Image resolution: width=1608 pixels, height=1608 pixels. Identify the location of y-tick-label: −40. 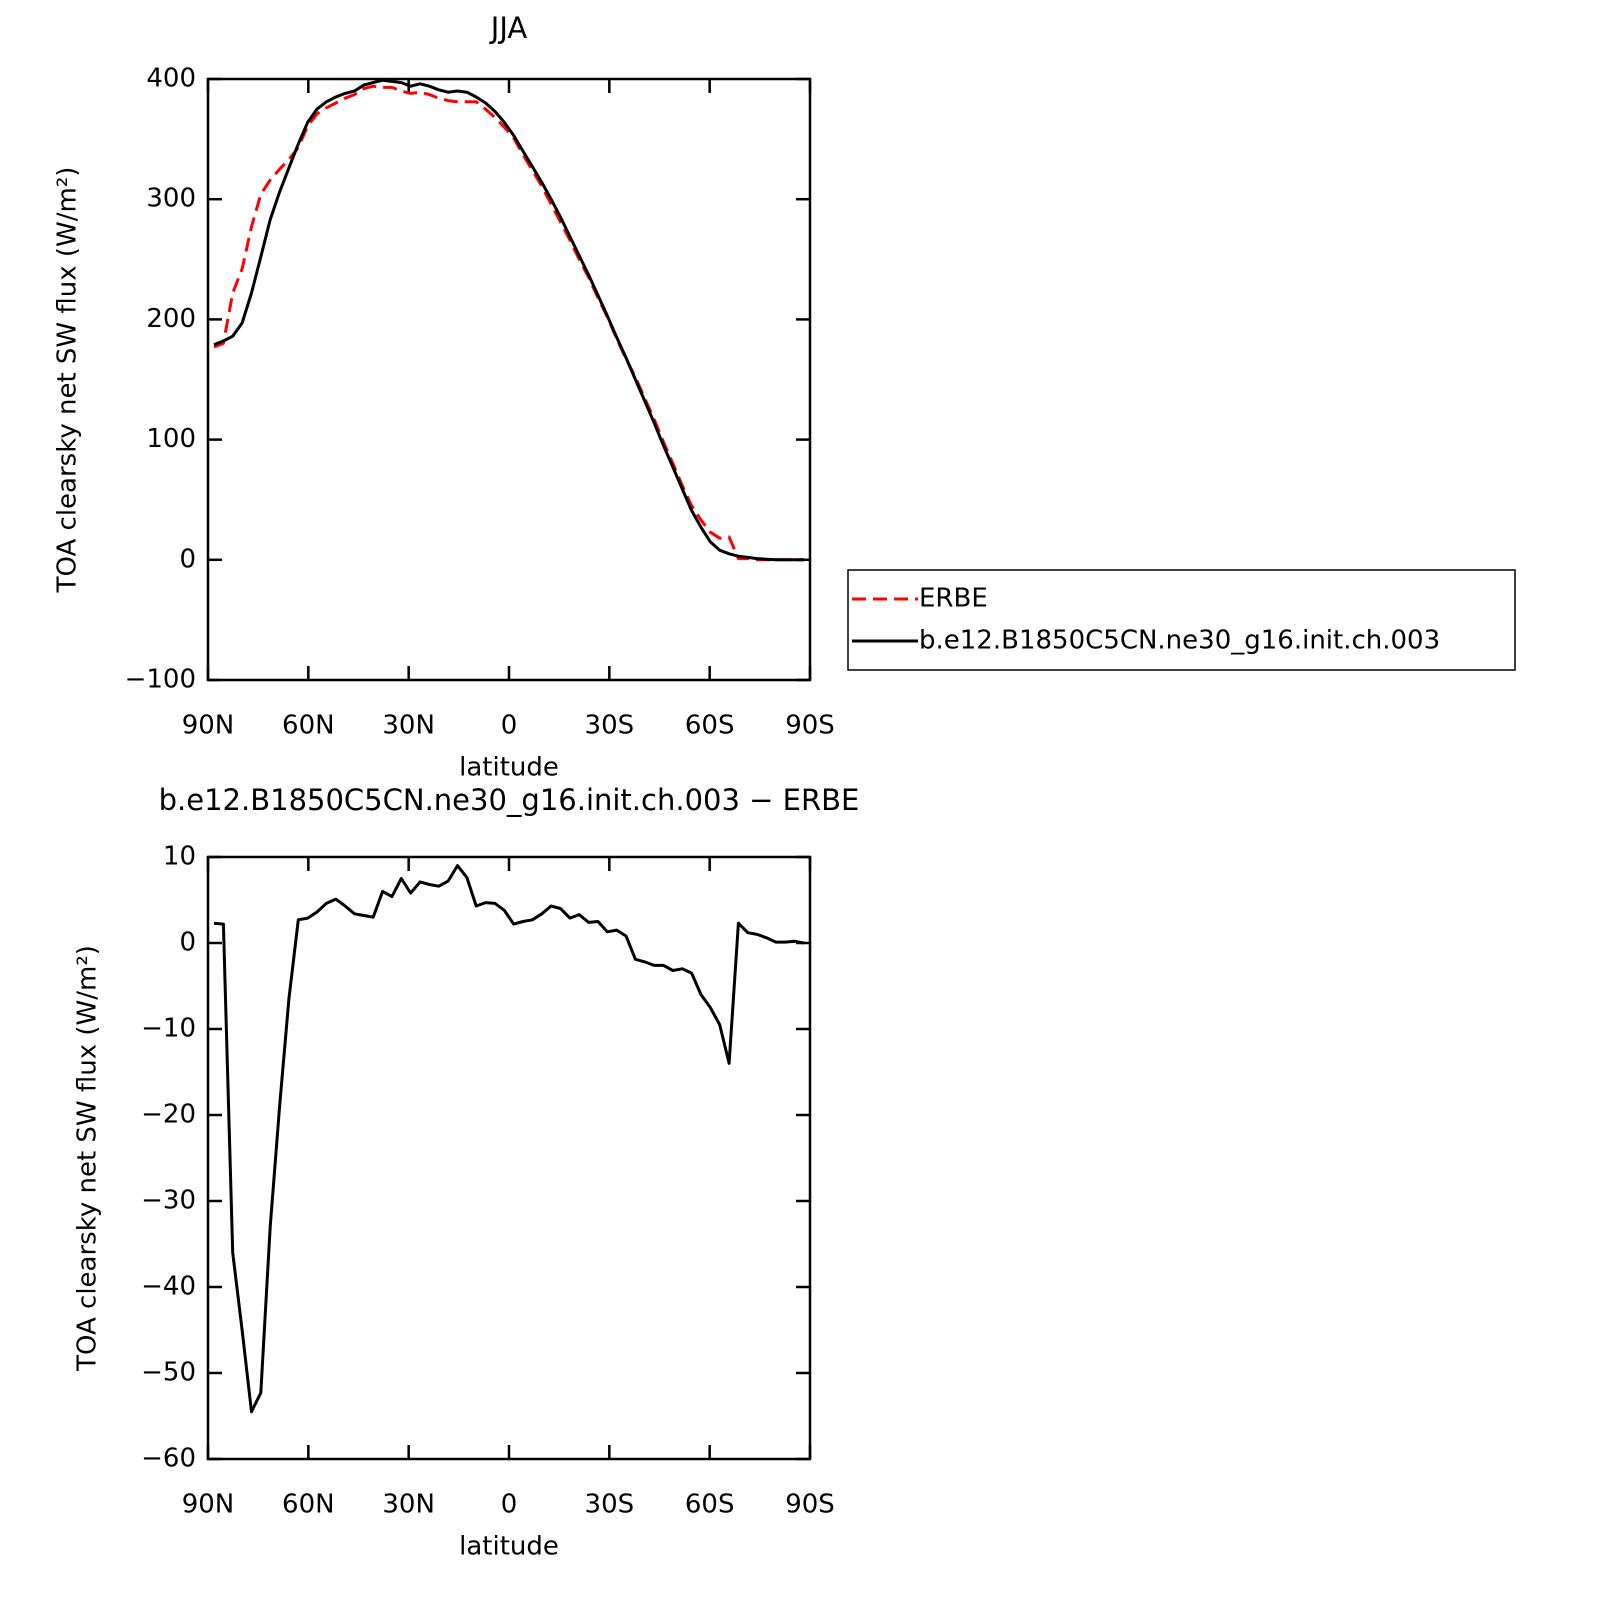
(168, 1287).